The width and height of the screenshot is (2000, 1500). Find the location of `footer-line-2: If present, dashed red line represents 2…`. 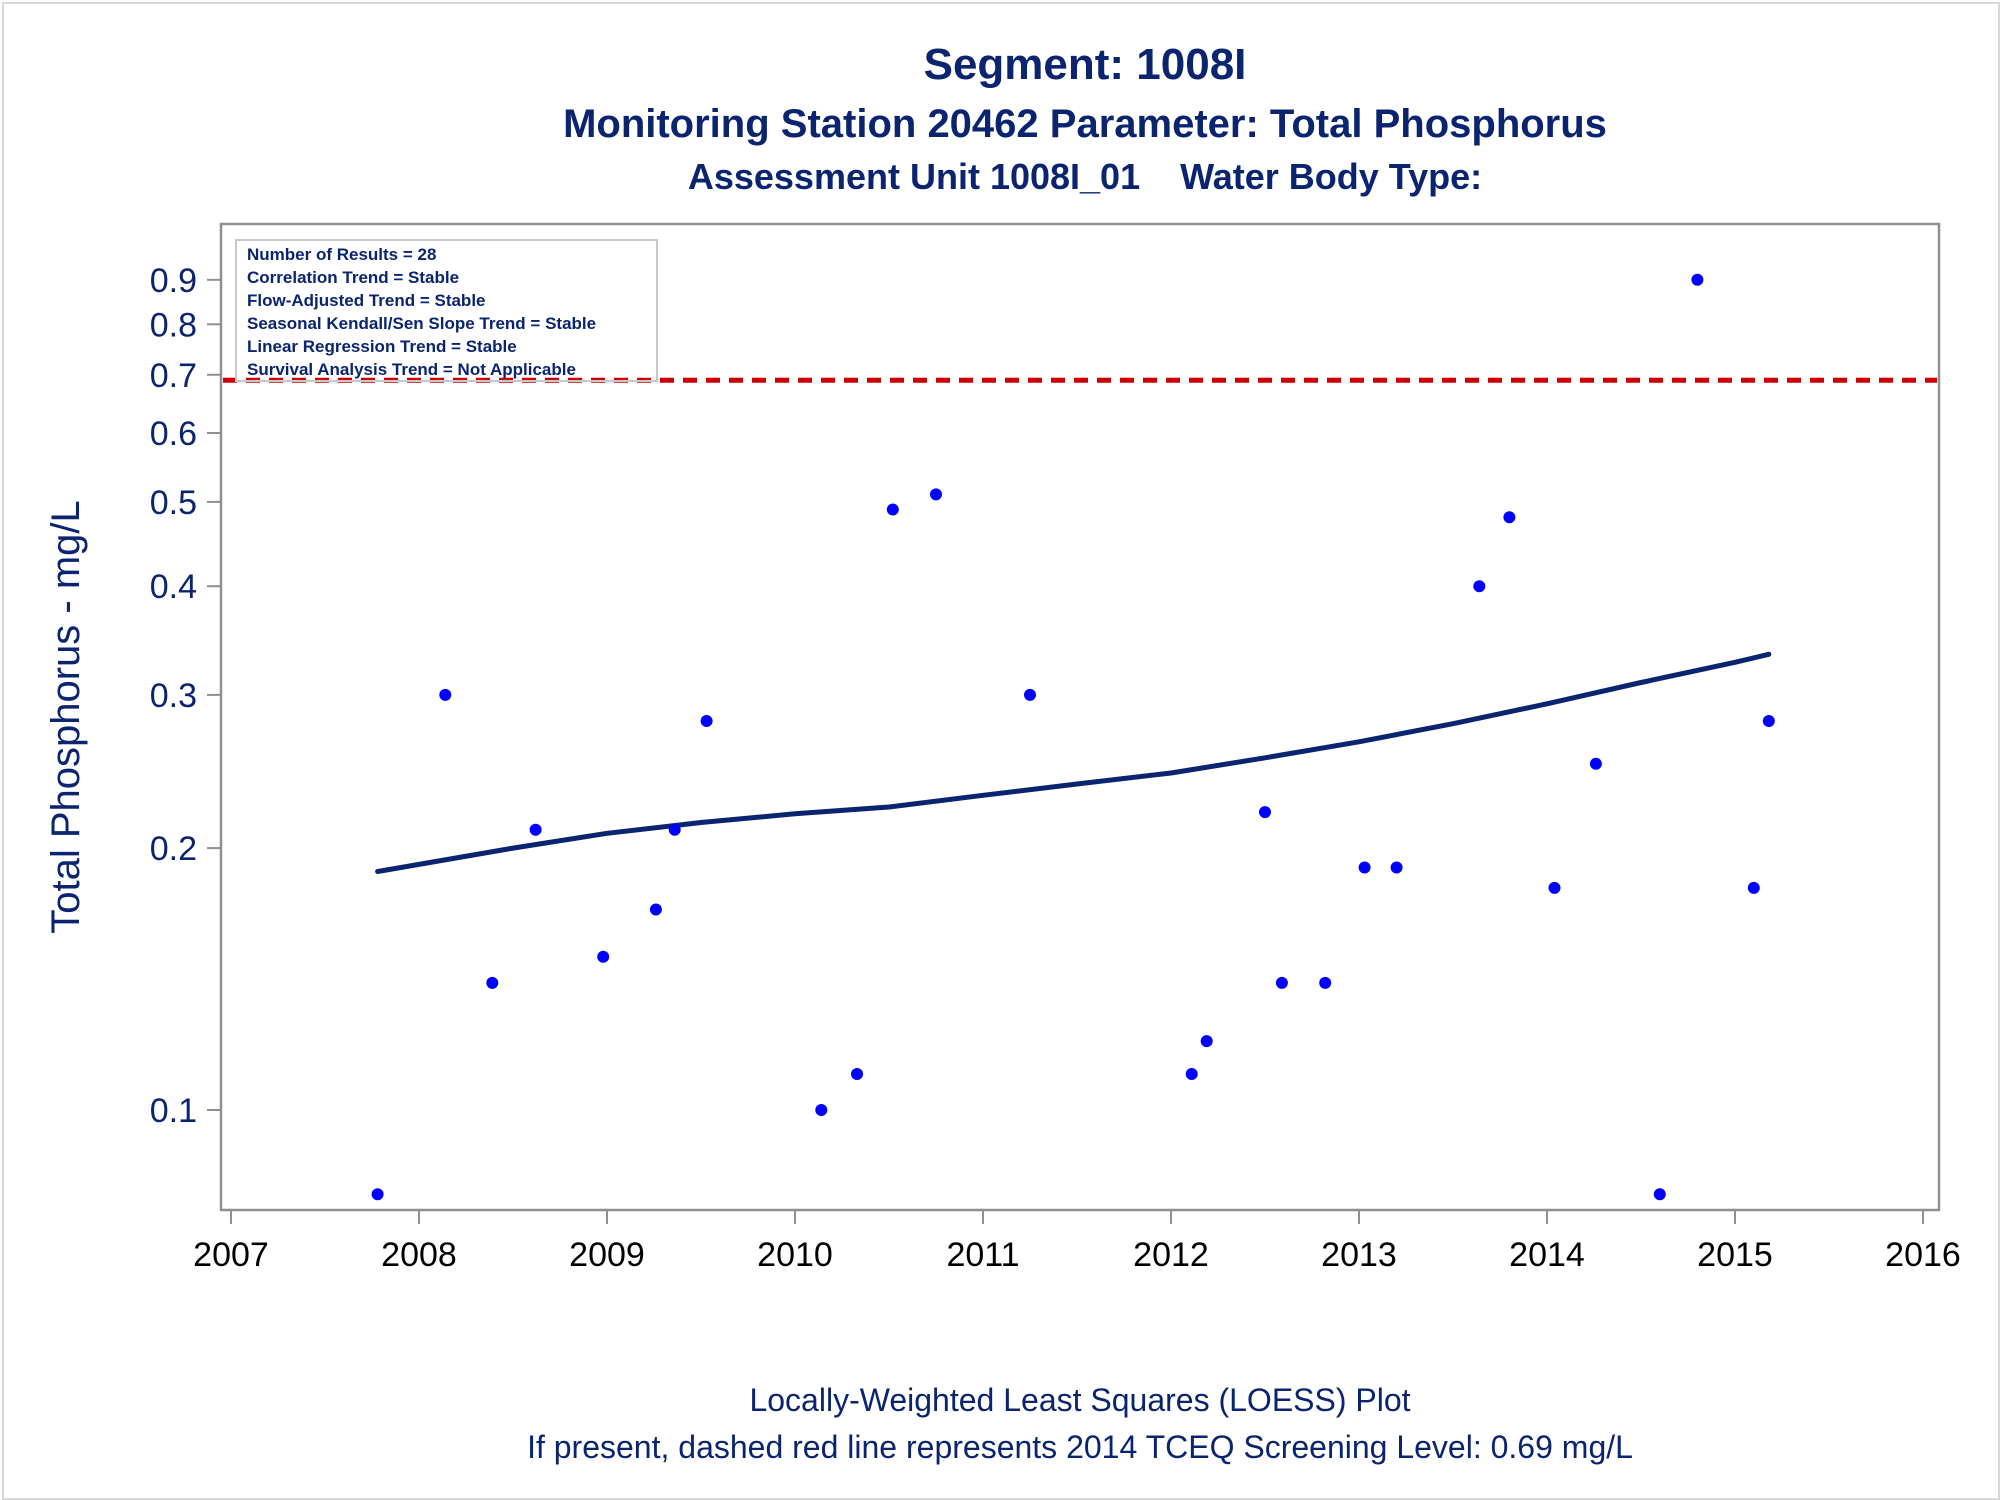

footer-line-2: If present, dashed red line represents 2… is located at coordinates (1080, 1447).